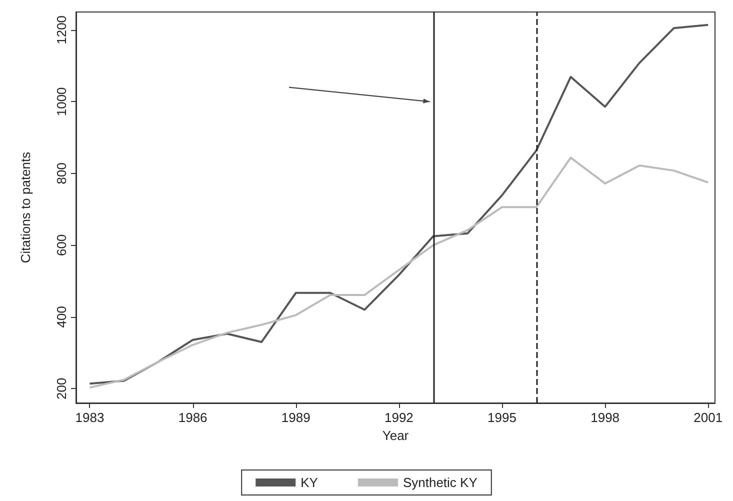 The width and height of the screenshot is (733, 501). Describe the element at coordinates (61, 101) in the screenshot. I see `y-tick-label: 1000` at that location.